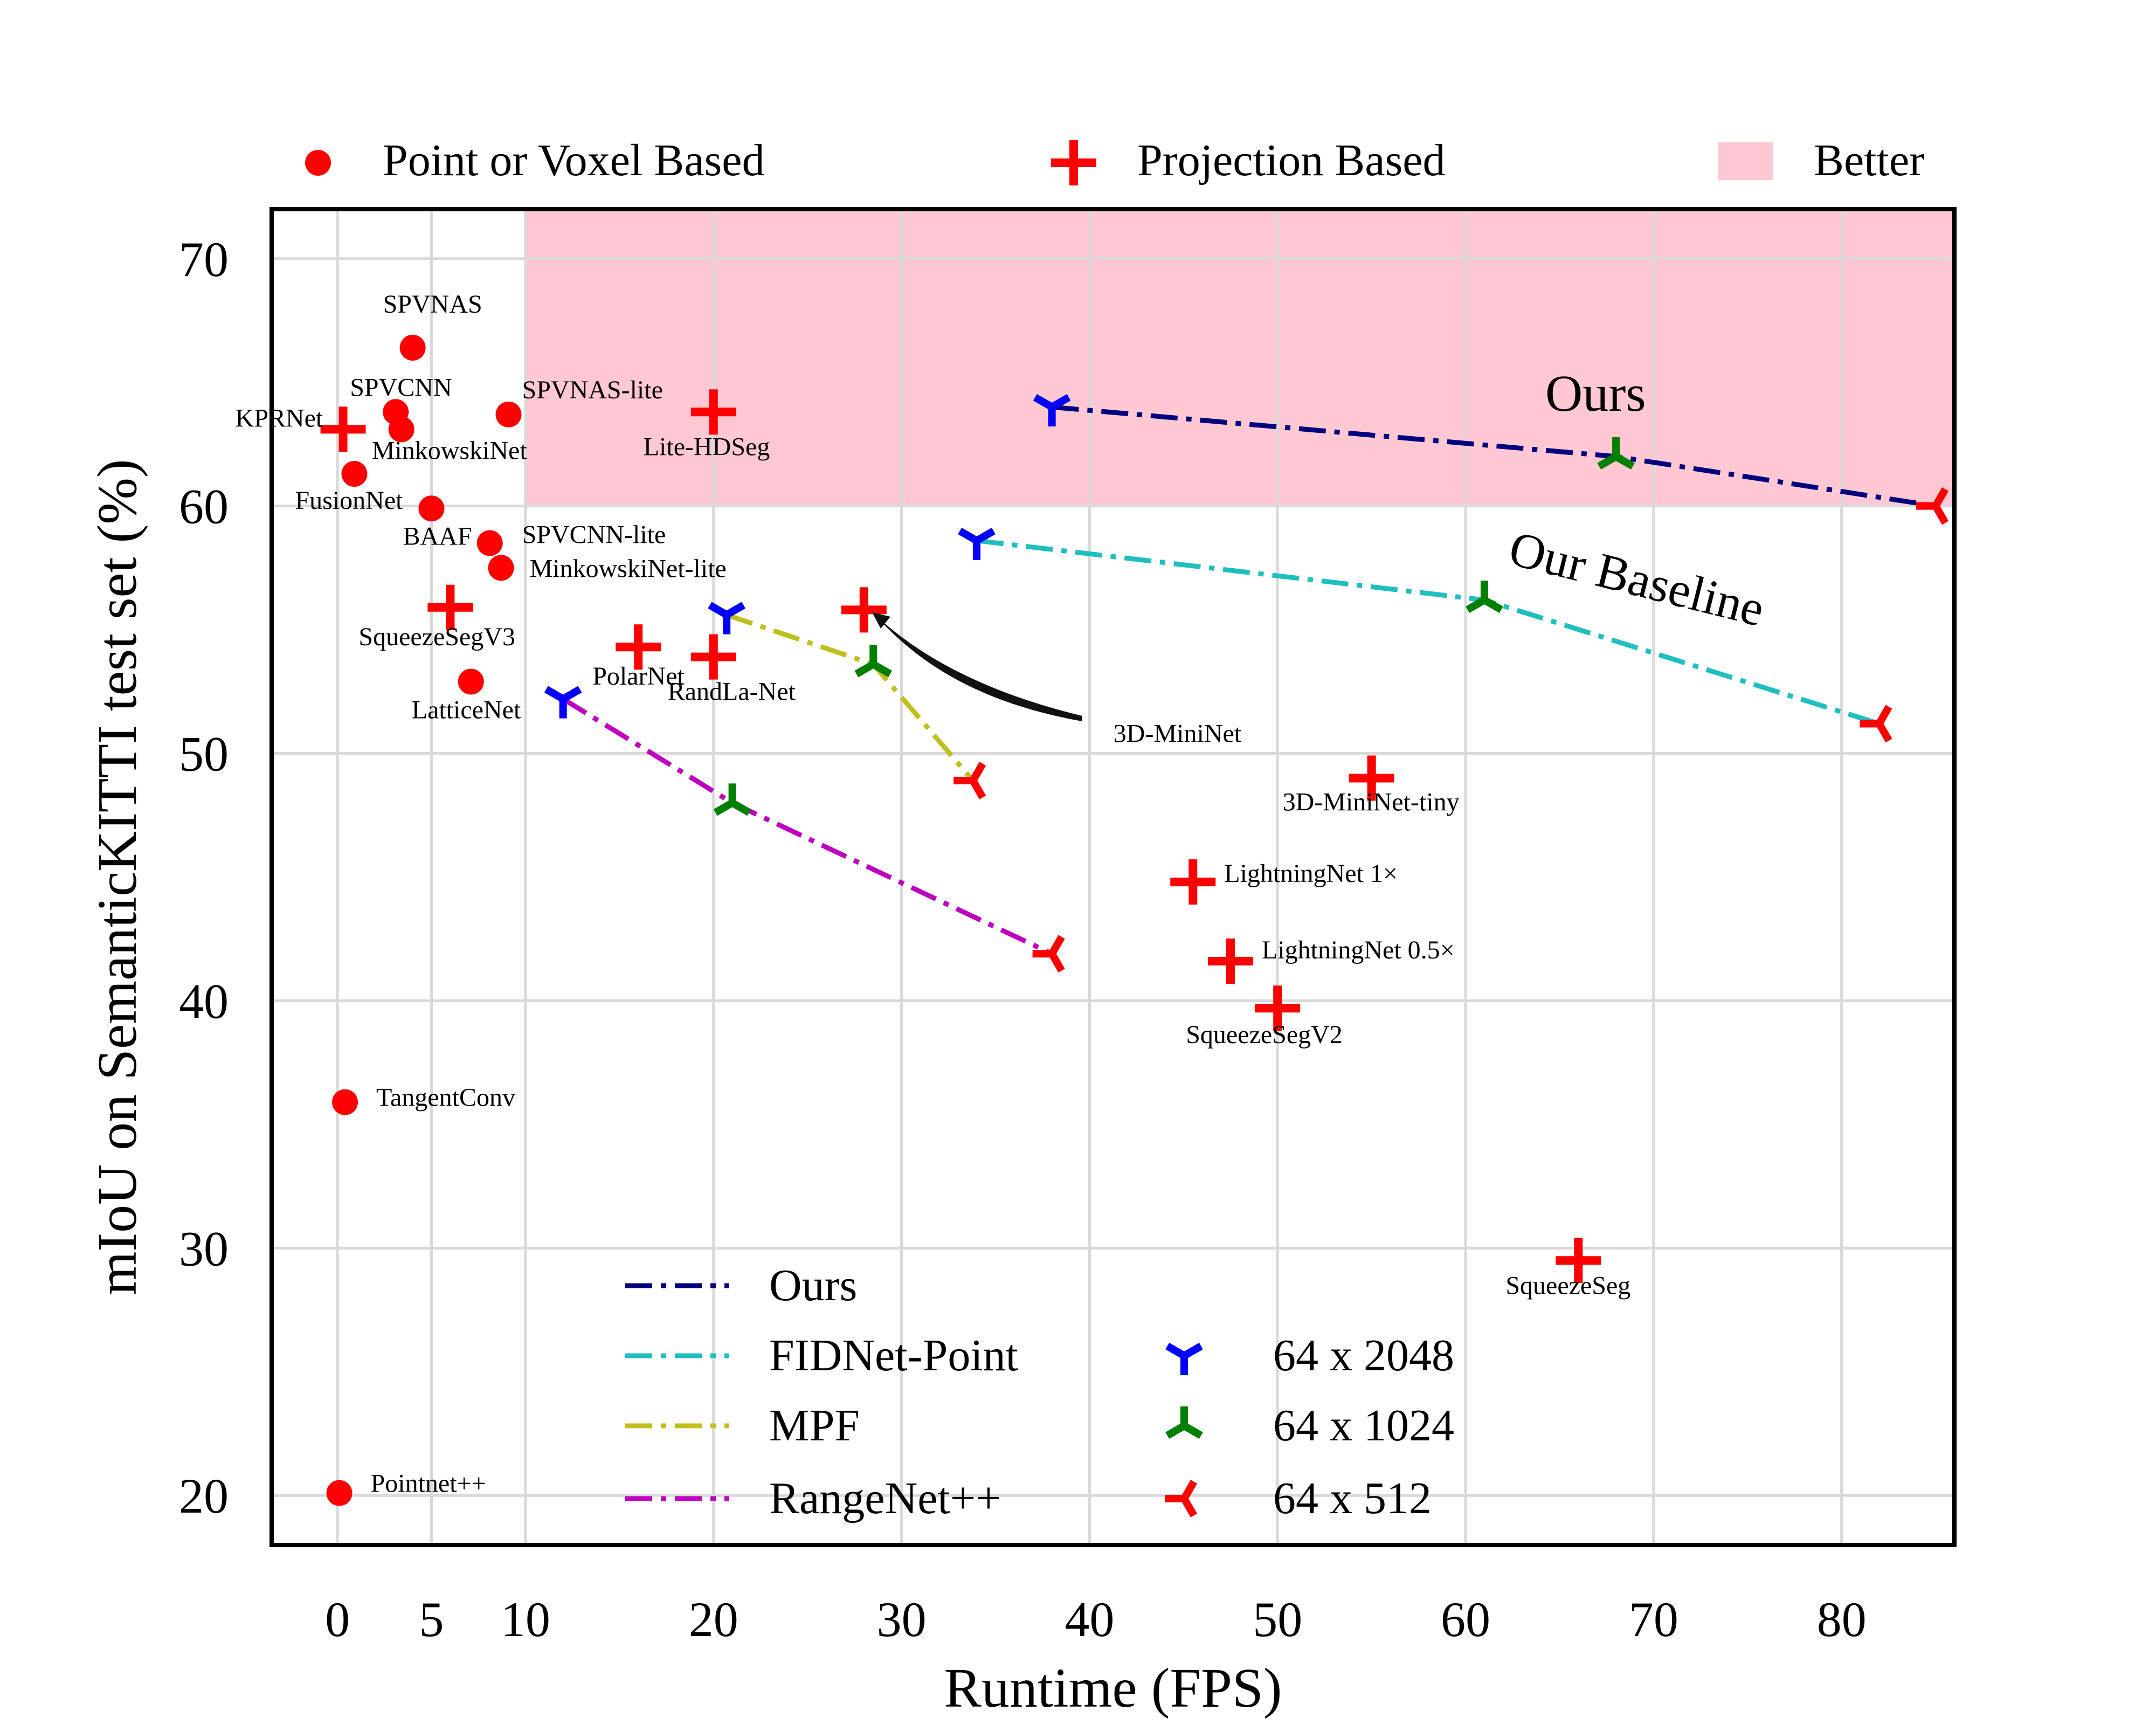 This screenshot has width=2156, height=1725. I want to click on annotation-ours: Ours, so click(1595, 393).